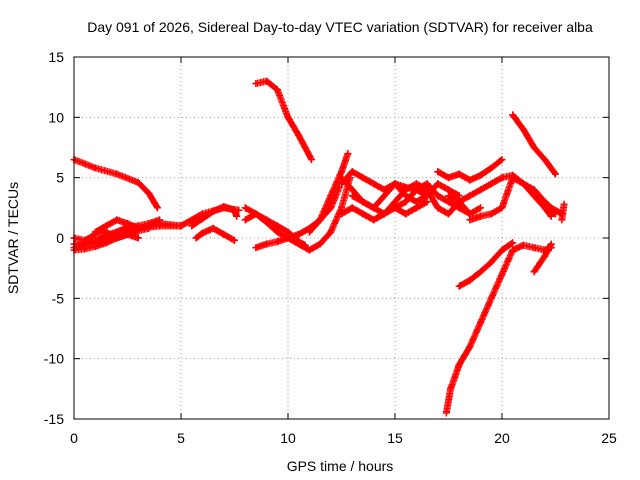 The image size is (640, 480). What do you see at coordinates (609, 438) in the screenshot?
I see `x-tick-label: 25` at bounding box center [609, 438].